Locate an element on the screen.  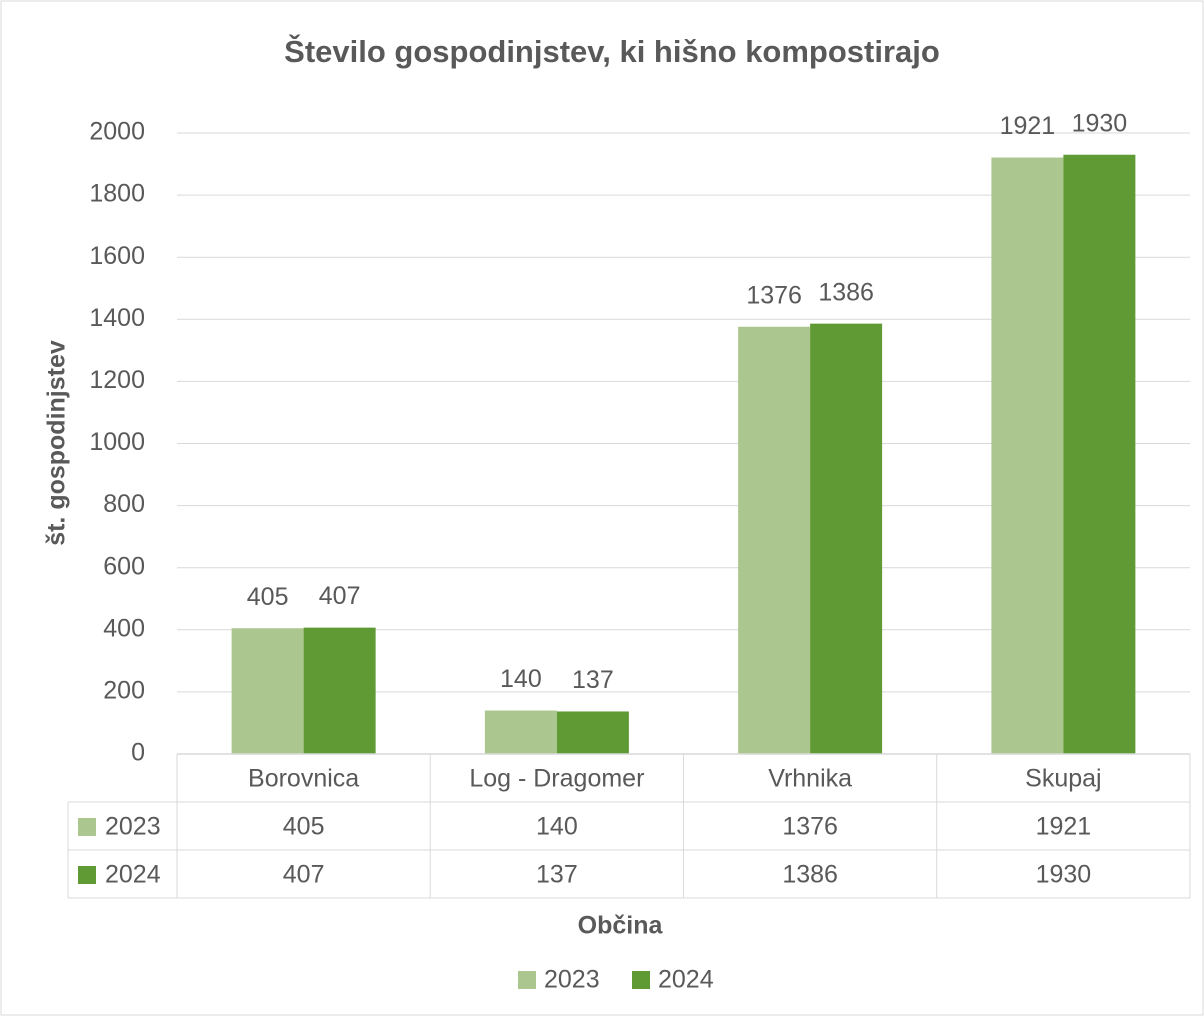
data-label: 405 is located at coordinates (268, 597).